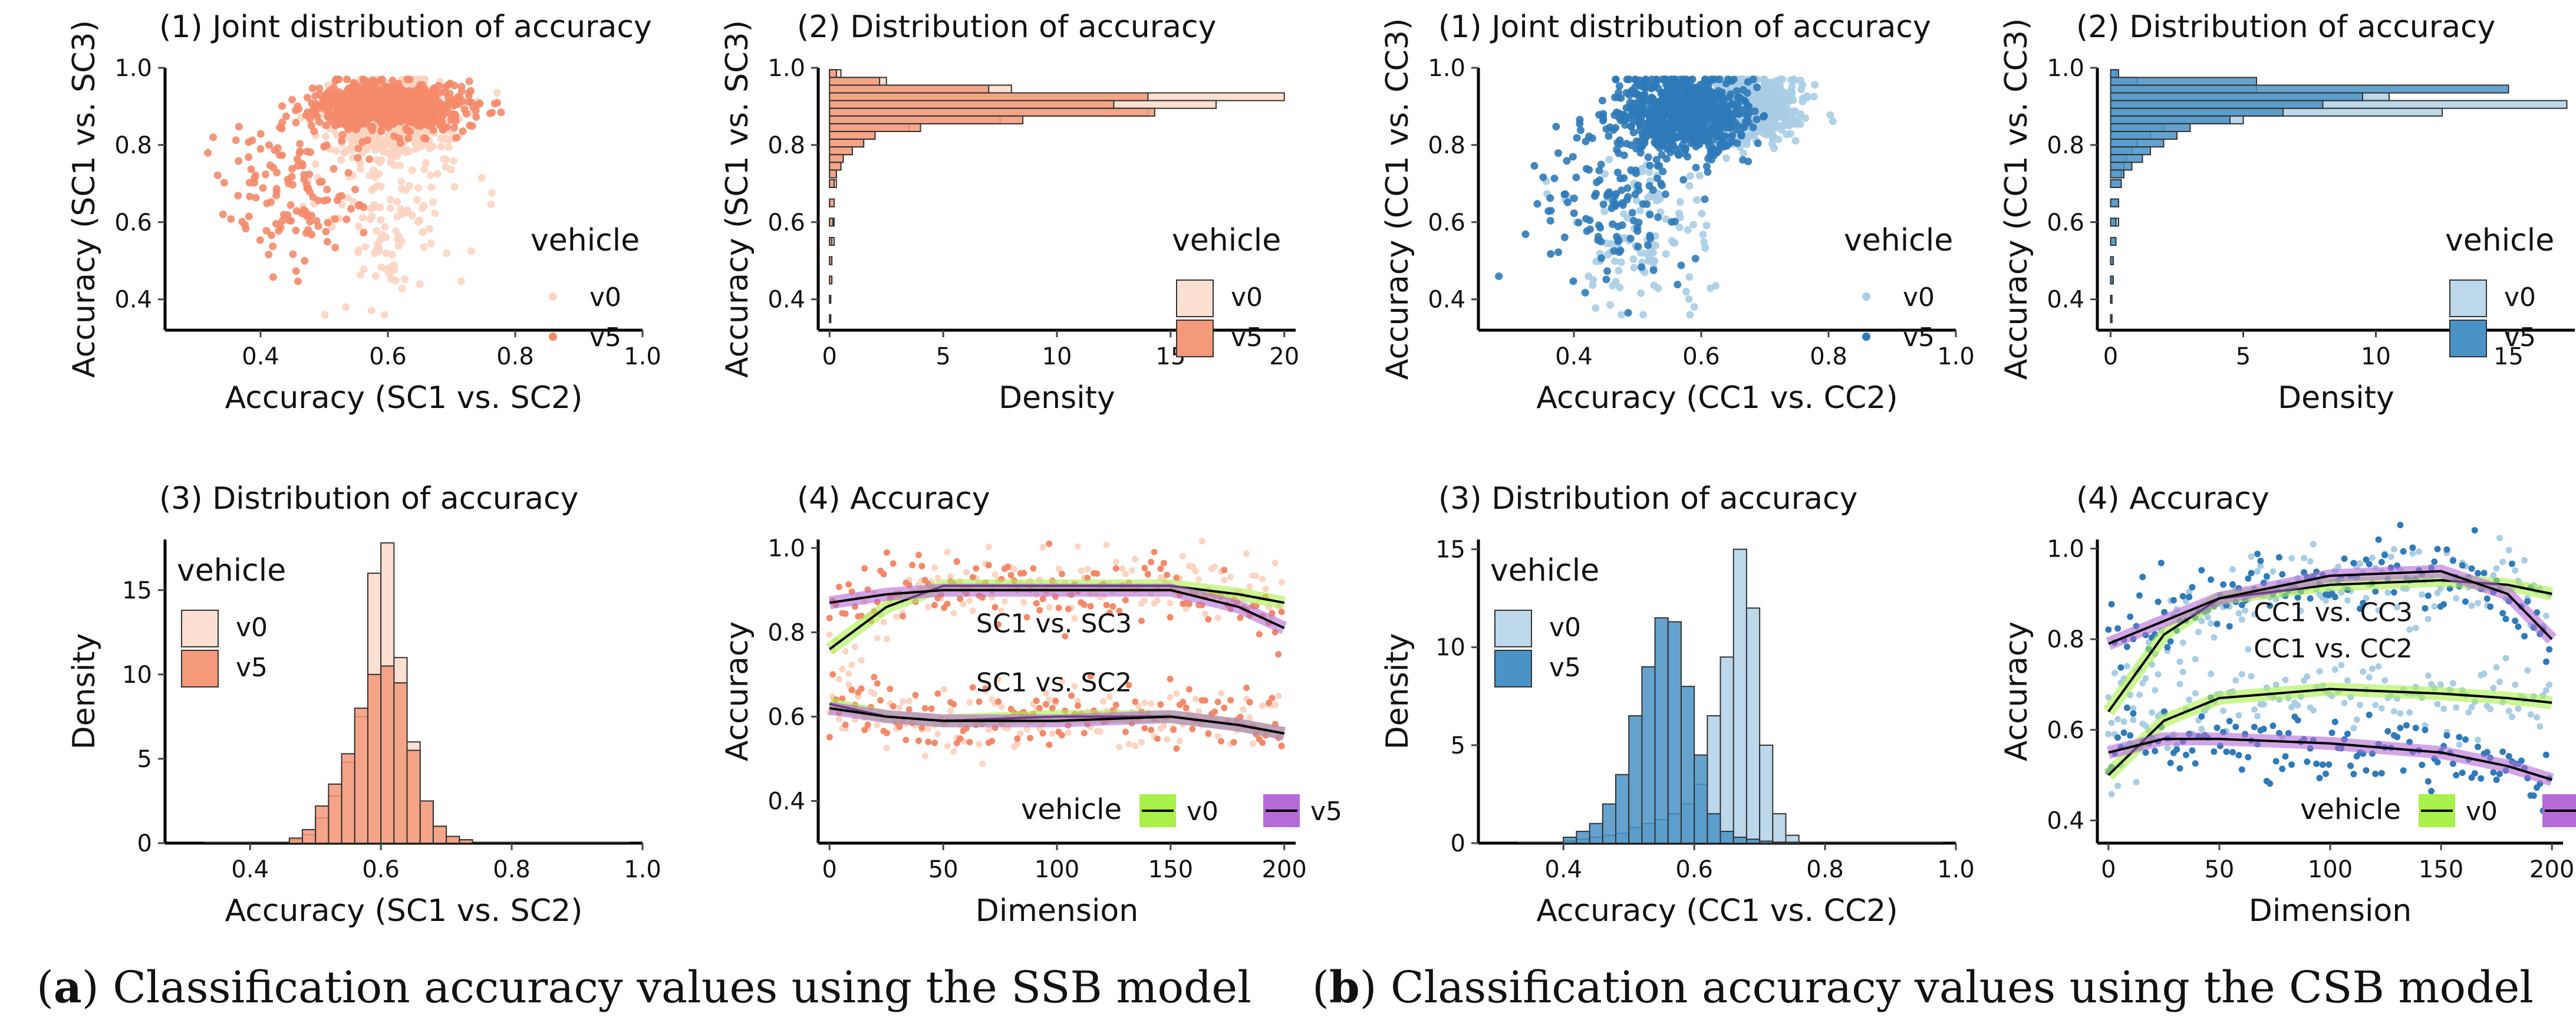  Describe the element at coordinates (2330, 760) in the screenshot. I see `smooth-v5 CC1 vs. CC2` at that location.